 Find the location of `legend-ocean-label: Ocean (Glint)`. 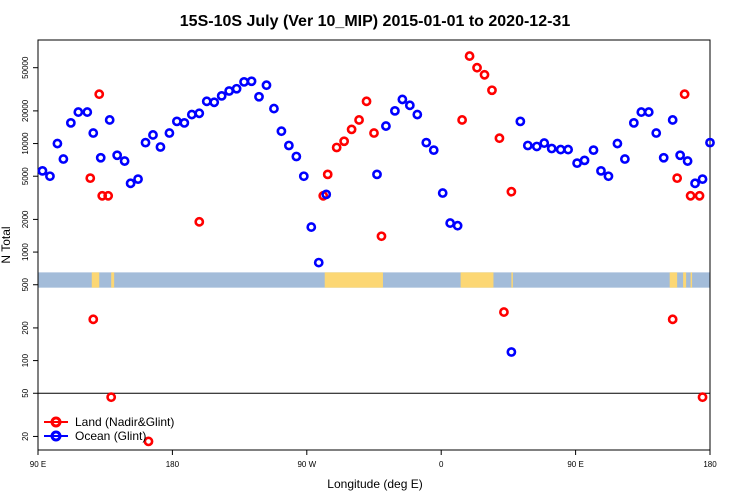

legend-ocean-label: Ocean (Glint) is located at coordinates (110, 436).